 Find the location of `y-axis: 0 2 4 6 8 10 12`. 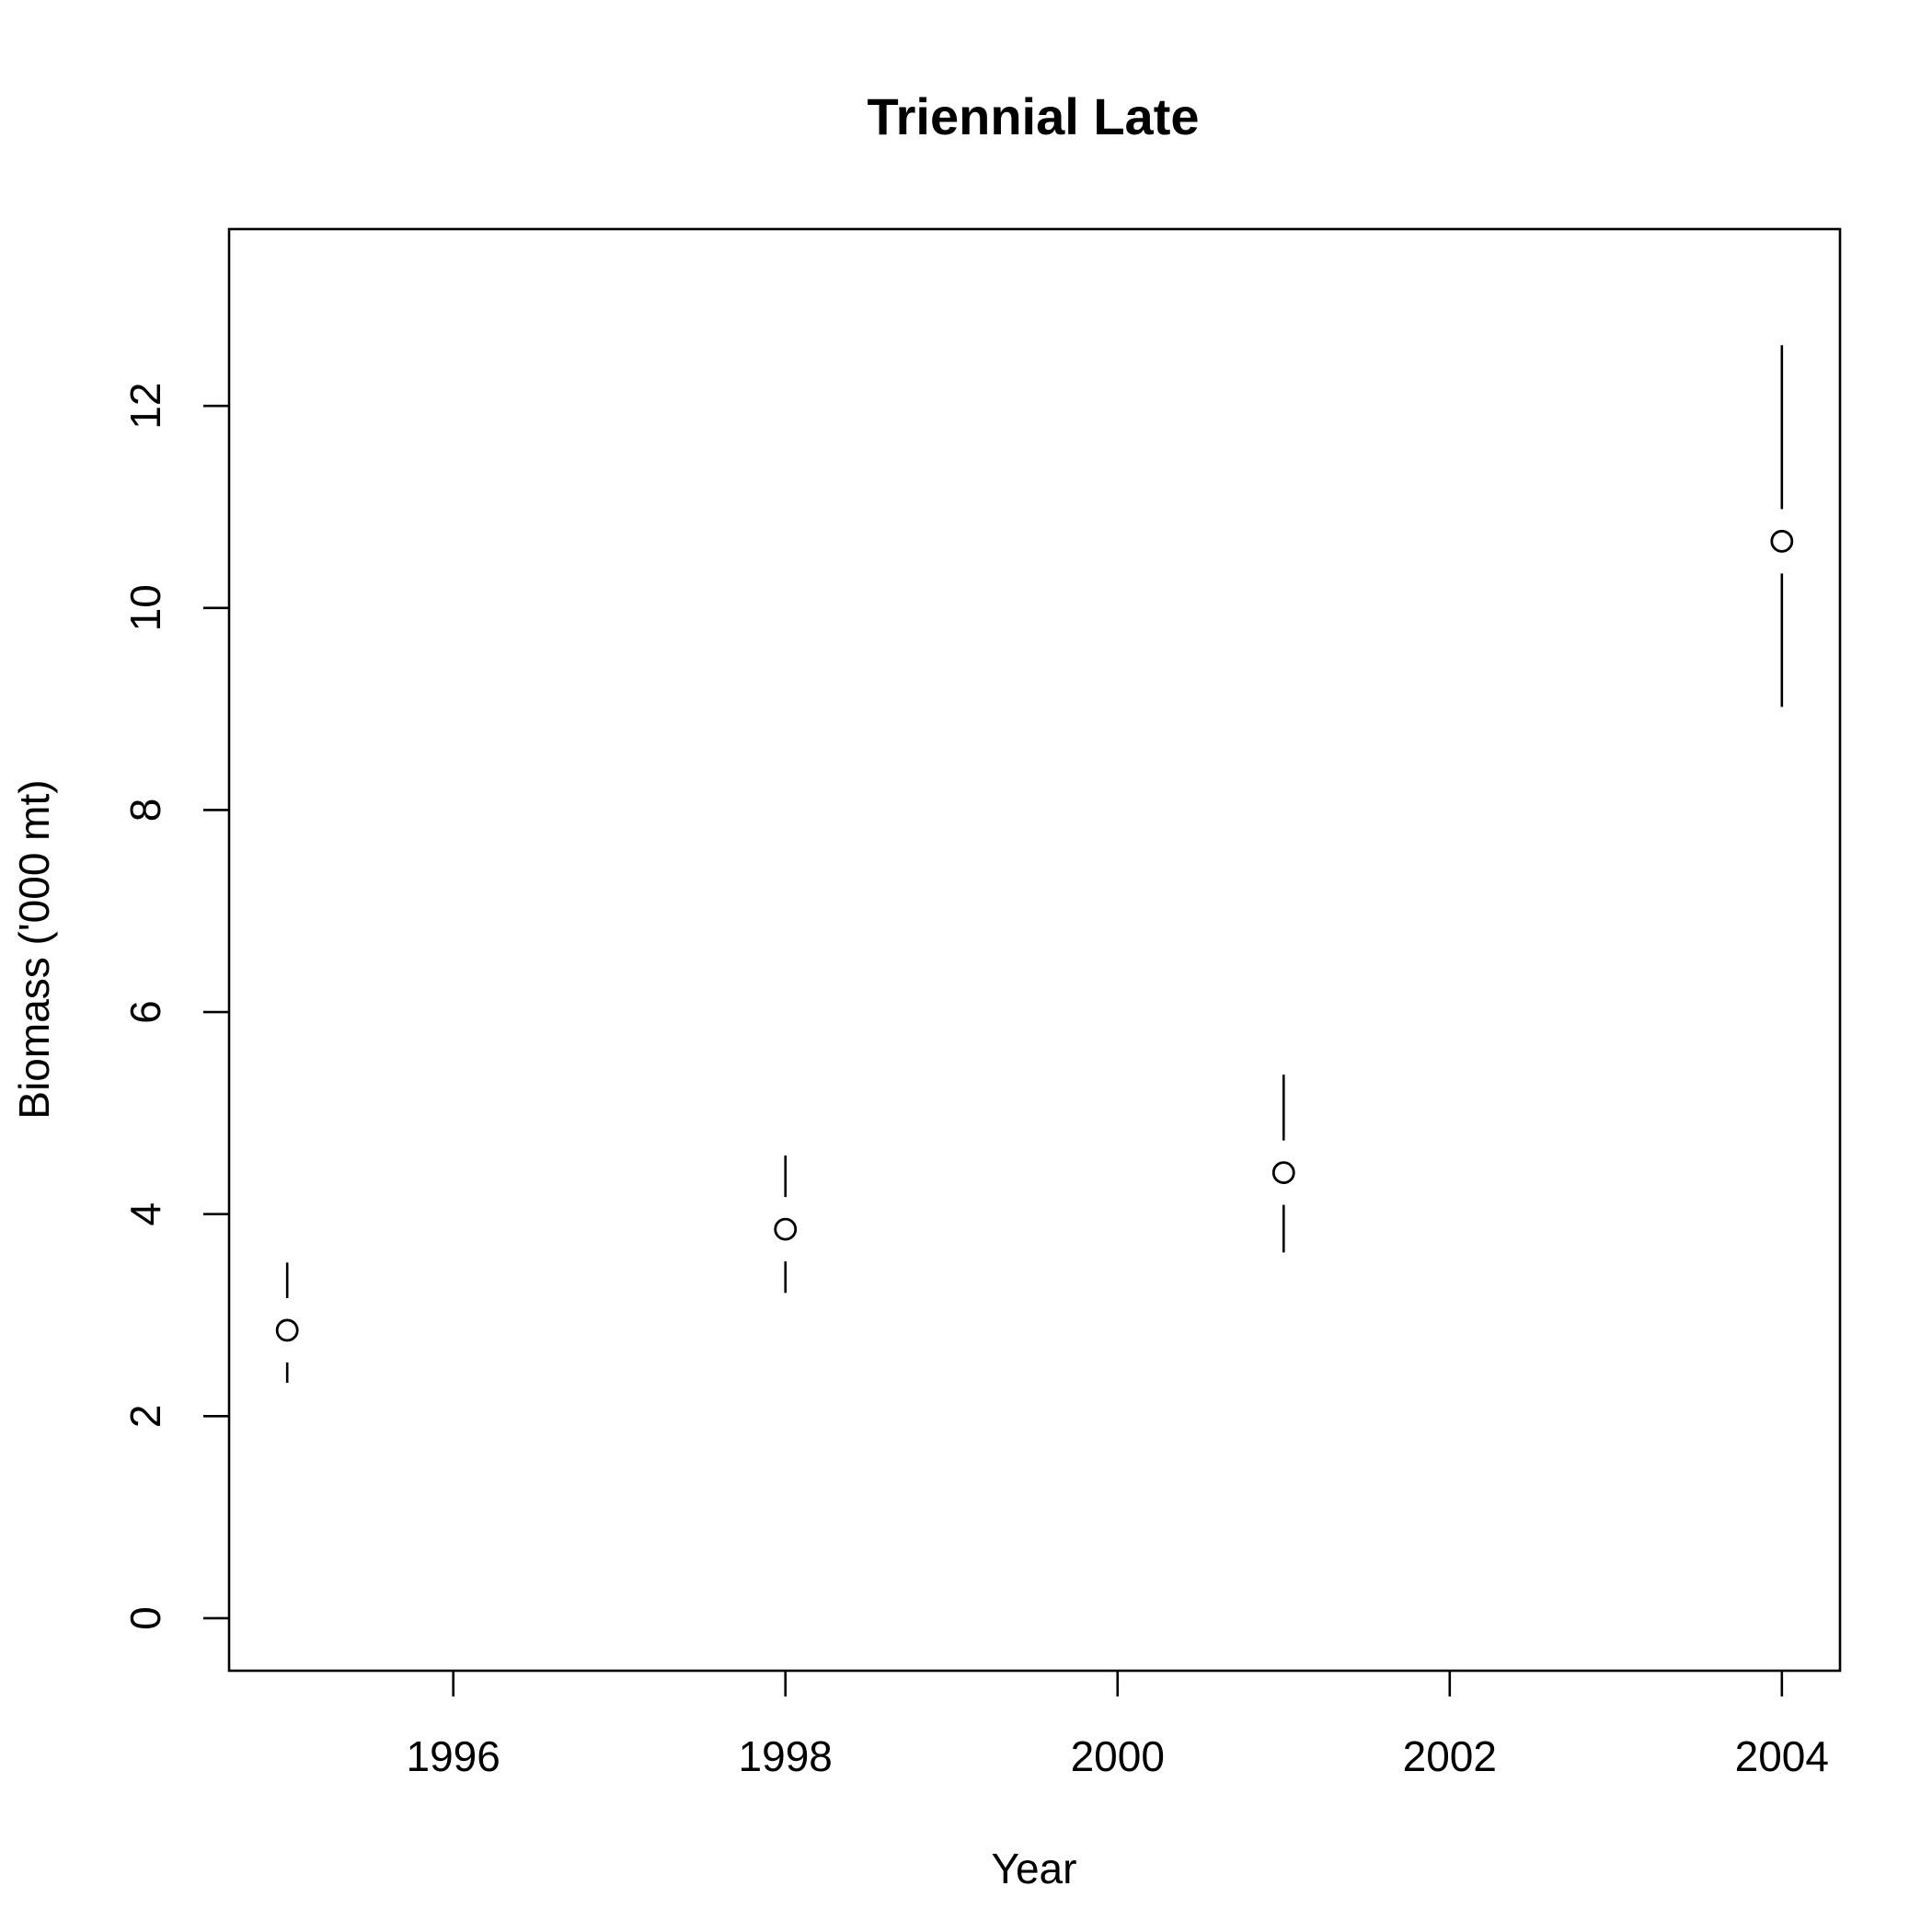

y-axis: 0 2 4 6 8 10 12 is located at coordinates (175, 1006).